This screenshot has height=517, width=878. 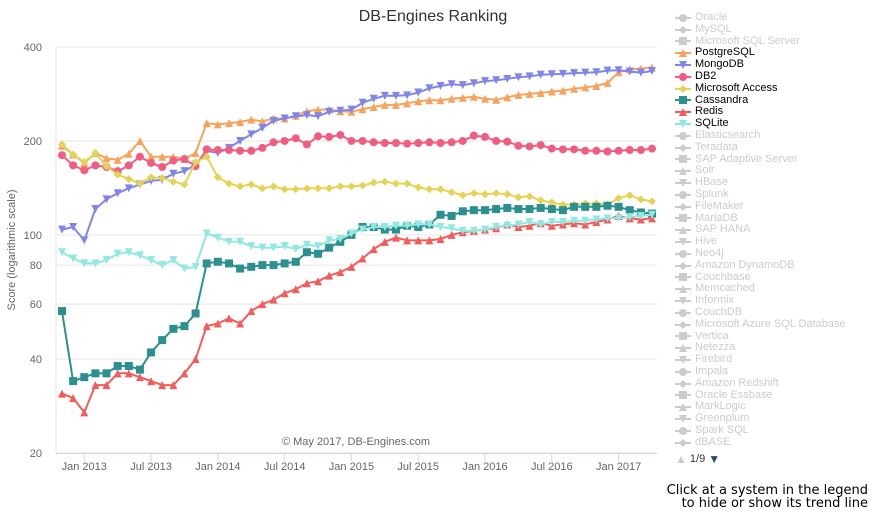 I want to click on legend-item-impala: Impala, so click(x=775, y=371).